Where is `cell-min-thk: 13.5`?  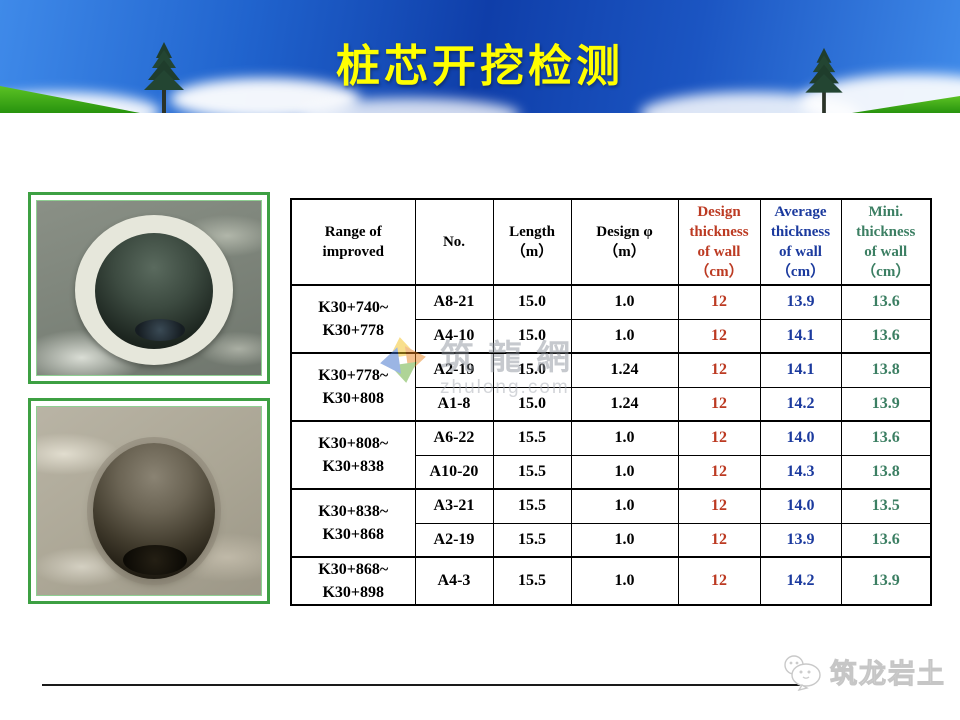
cell-min-thk: 13.5 is located at coordinates (886, 506).